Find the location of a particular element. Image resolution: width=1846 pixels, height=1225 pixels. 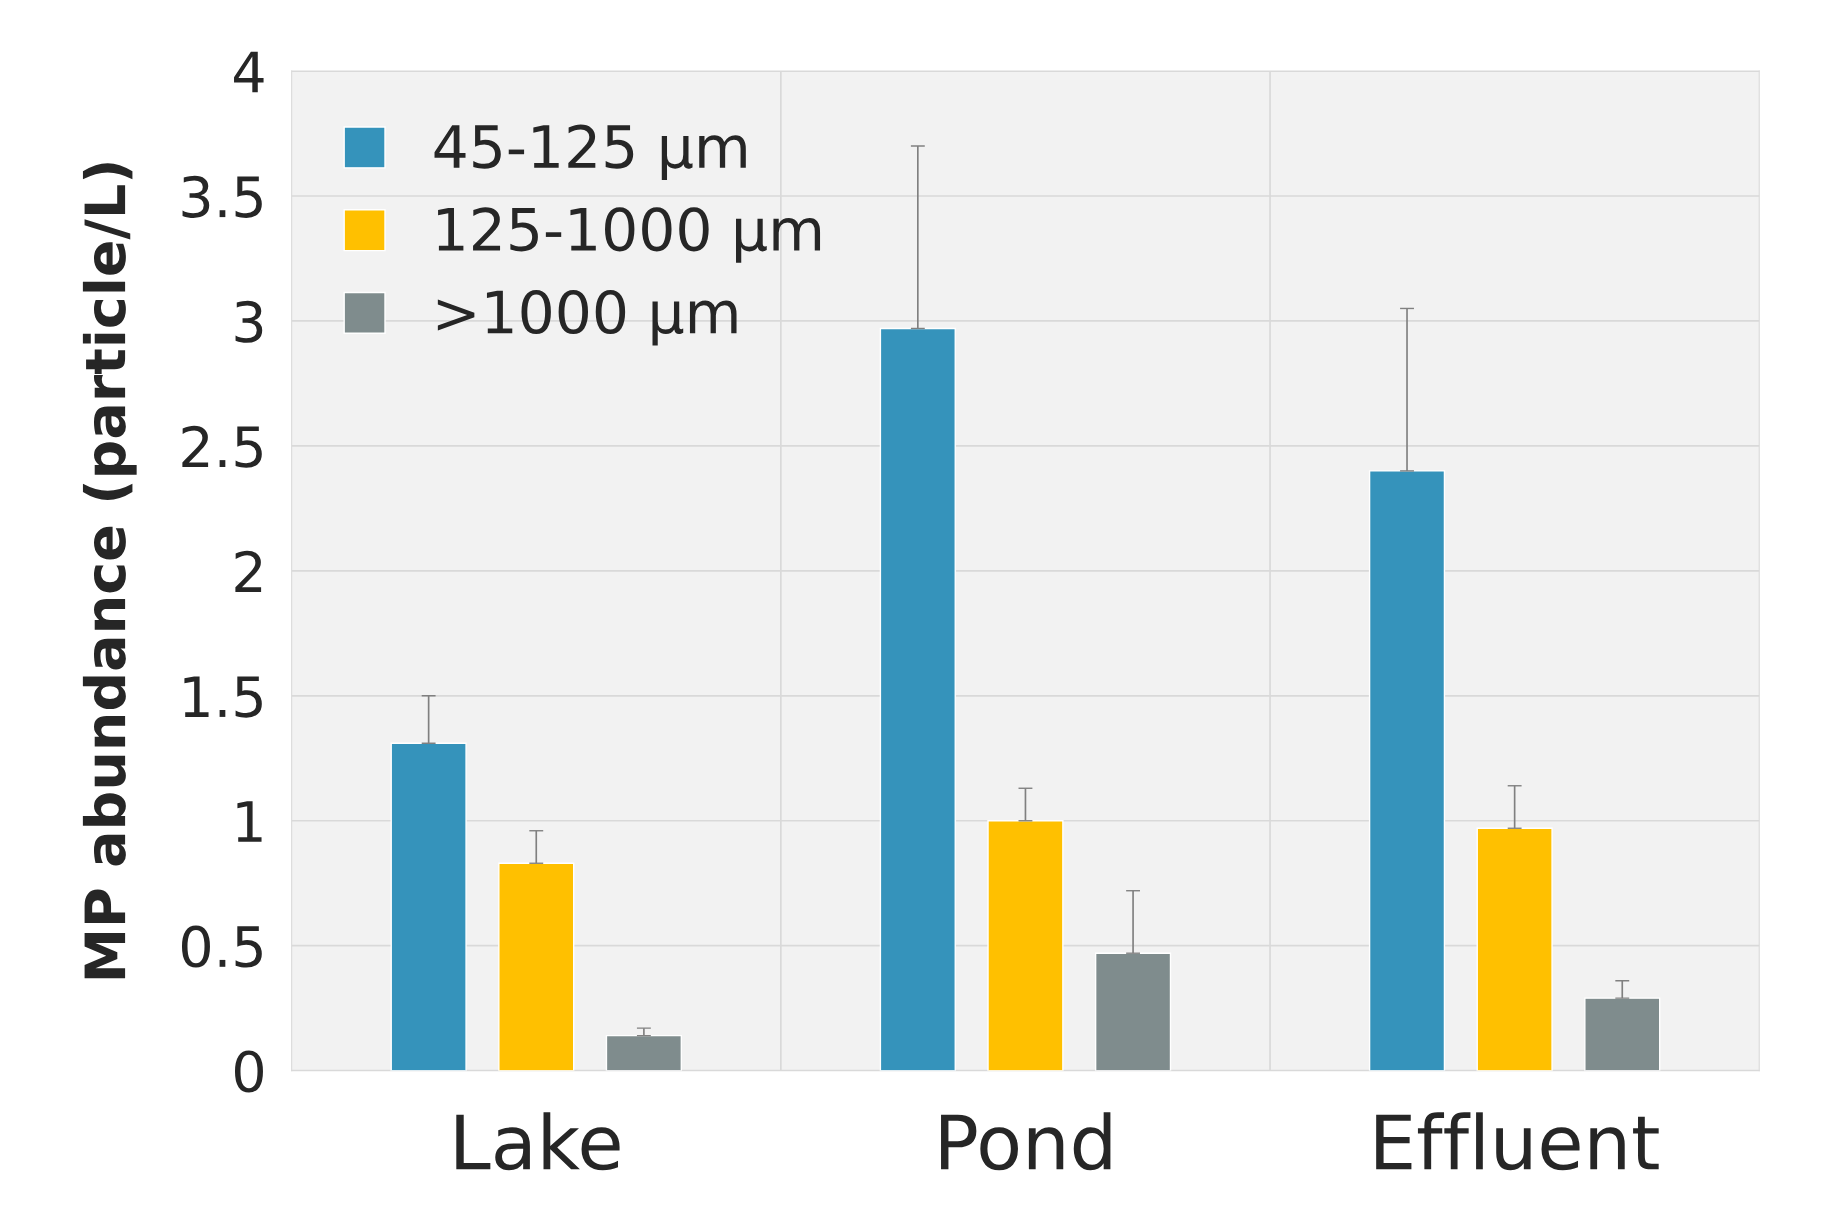

y-tick-label: 4 is located at coordinates (249, 72).